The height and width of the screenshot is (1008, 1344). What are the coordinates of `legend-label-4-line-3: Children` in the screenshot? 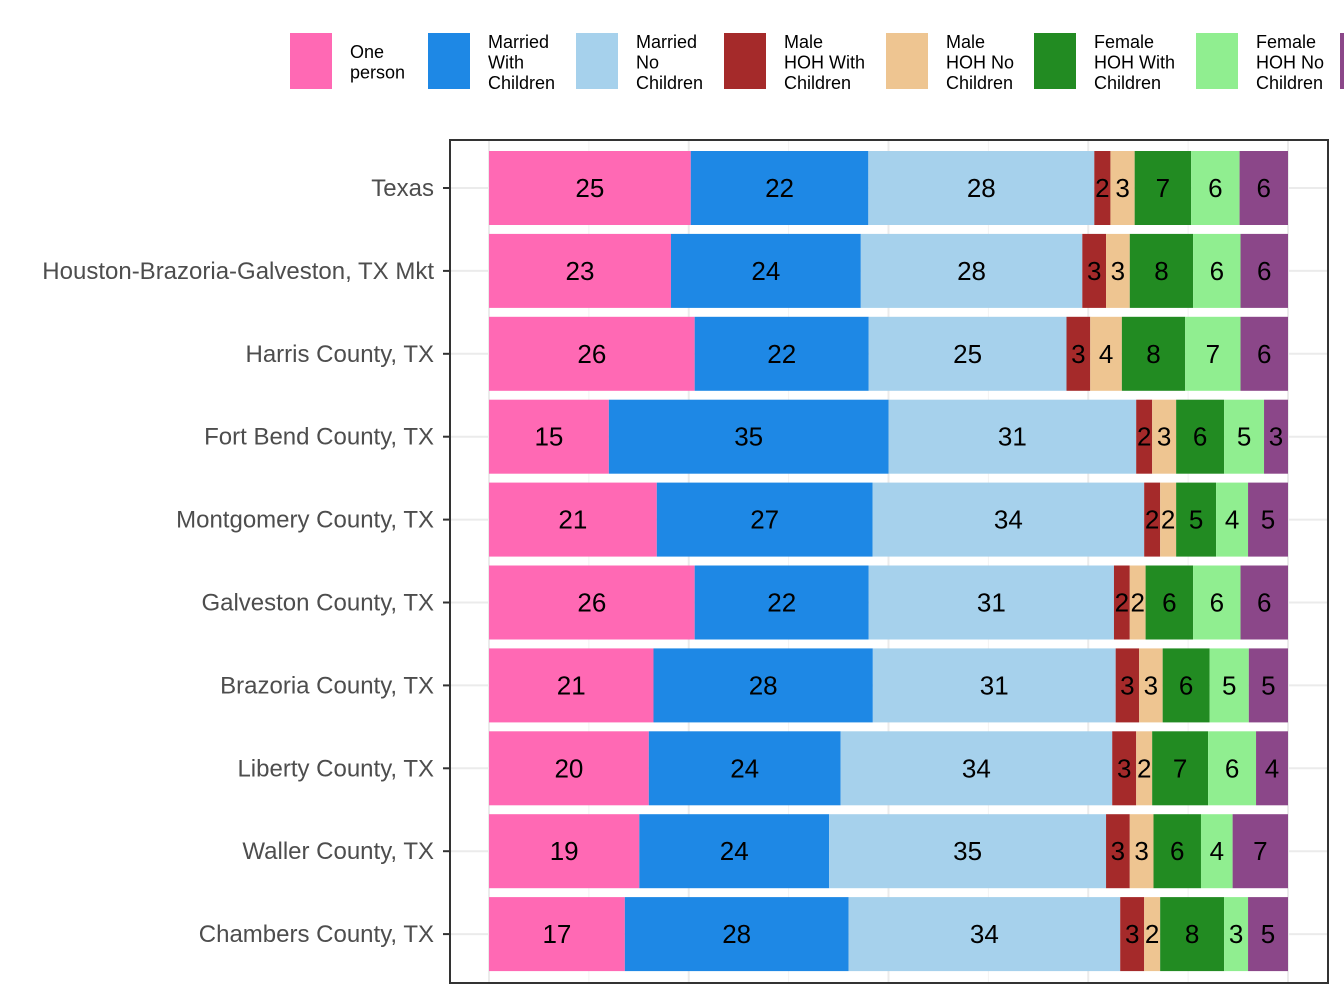 It's located at (817, 83).